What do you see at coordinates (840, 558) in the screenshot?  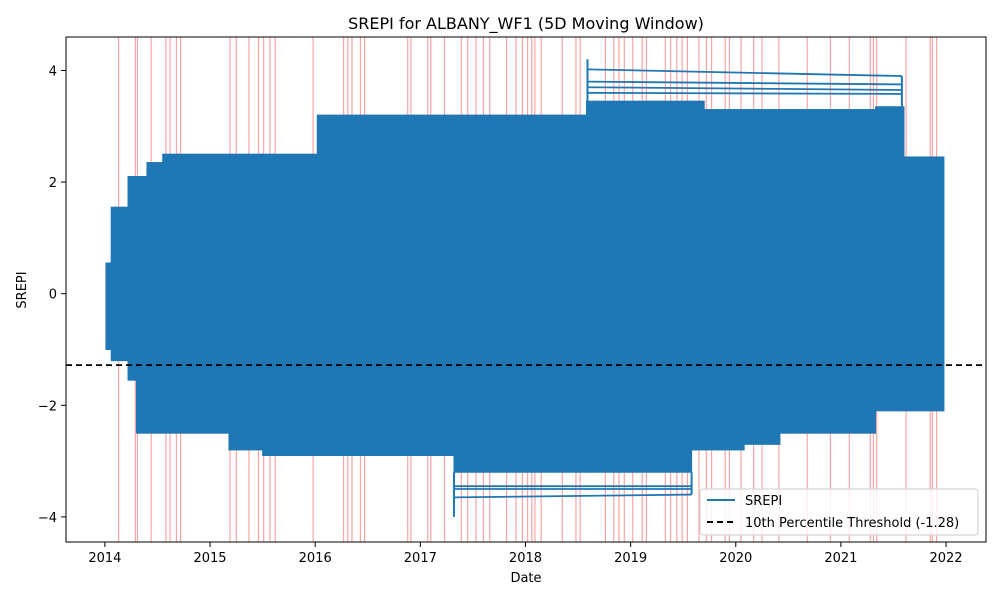 I see `x-tick-label: 2021` at bounding box center [840, 558].